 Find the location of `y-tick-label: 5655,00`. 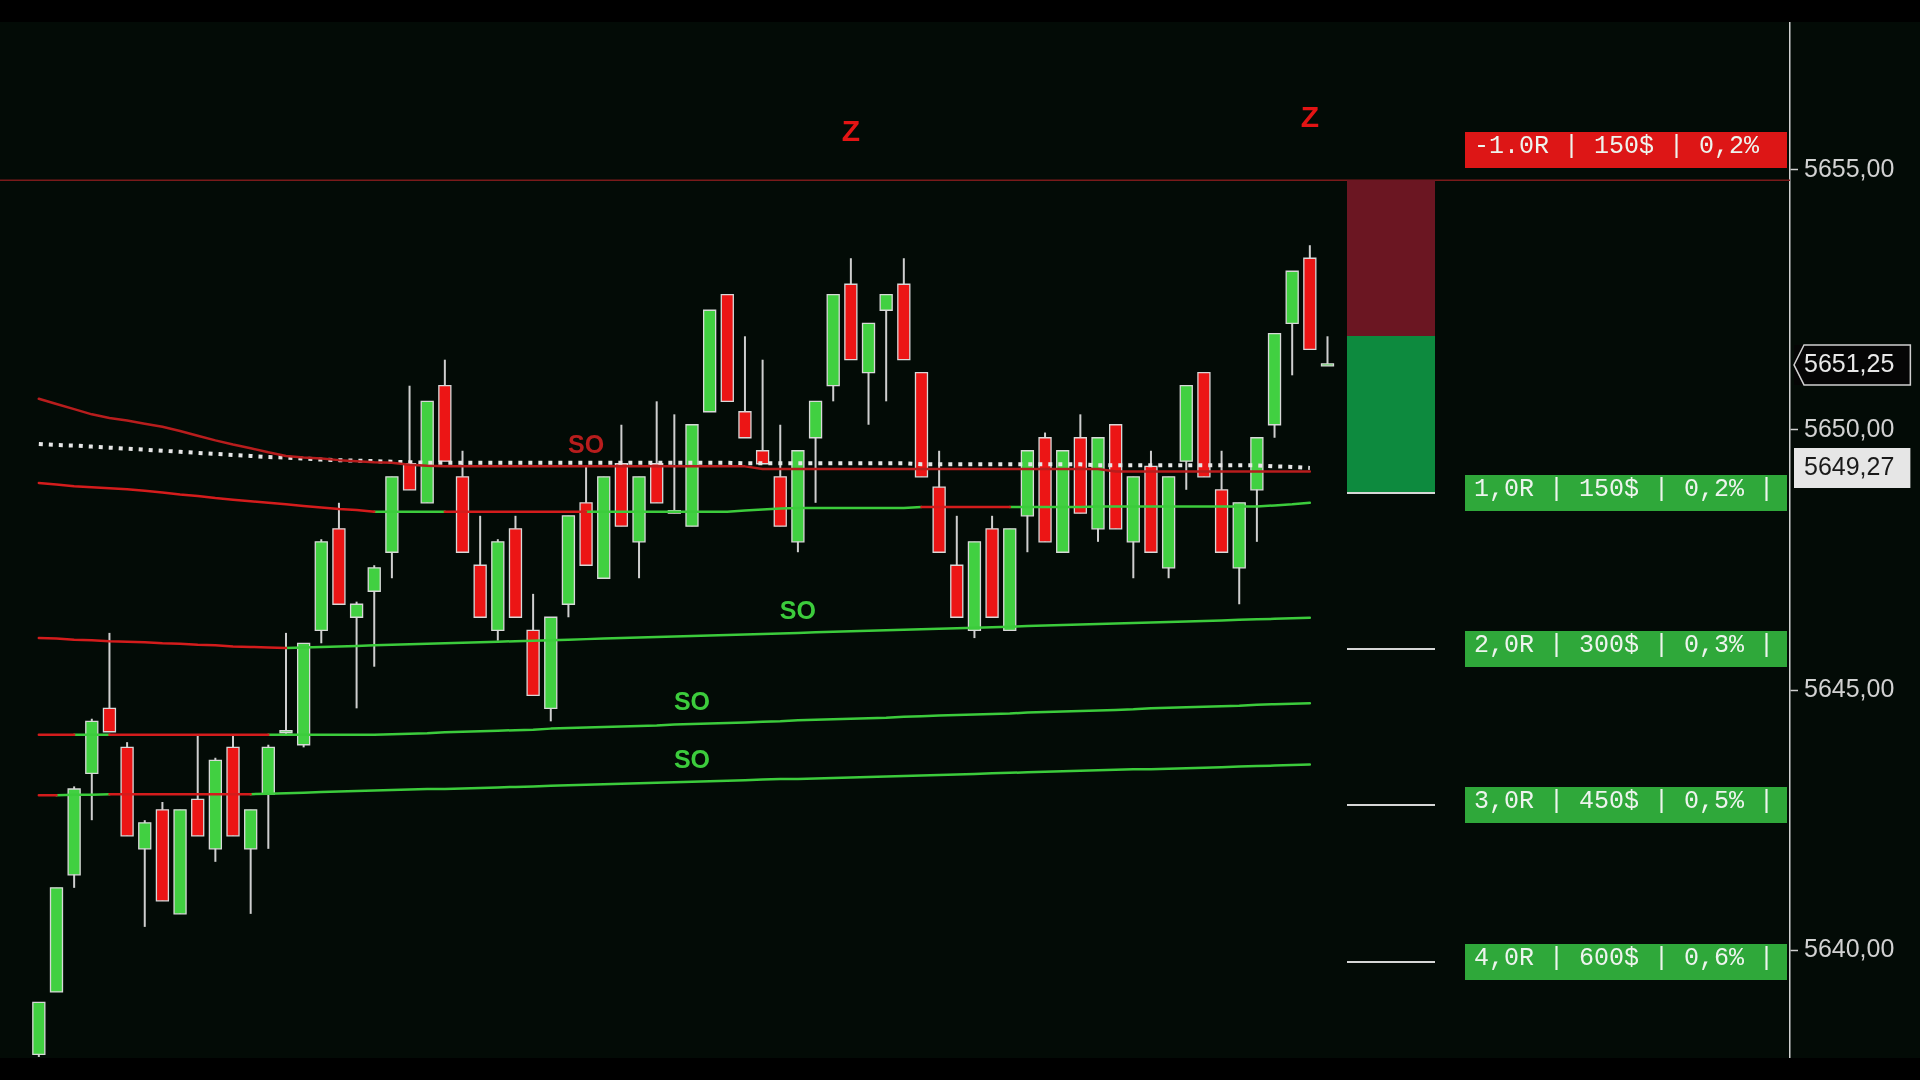

y-tick-label: 5655,00 is located at coordinates (1849, 167).